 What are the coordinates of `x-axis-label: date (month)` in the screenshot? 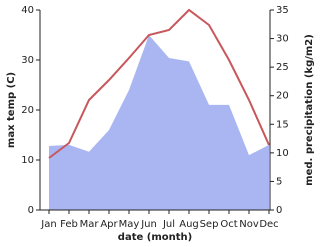 It's located at (155, 237).